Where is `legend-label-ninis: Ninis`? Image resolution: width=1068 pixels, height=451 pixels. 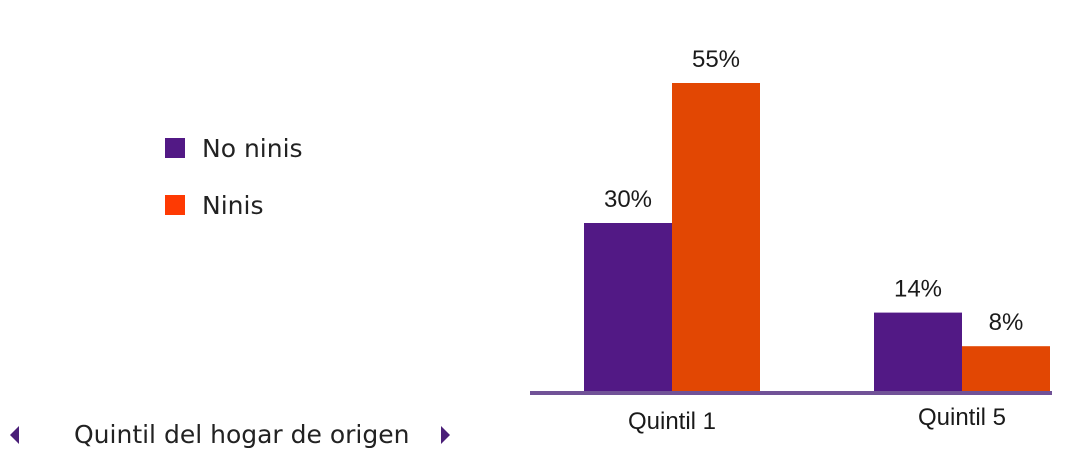 legend-label-ninis: Ninis is located at coordinates (233, 205).